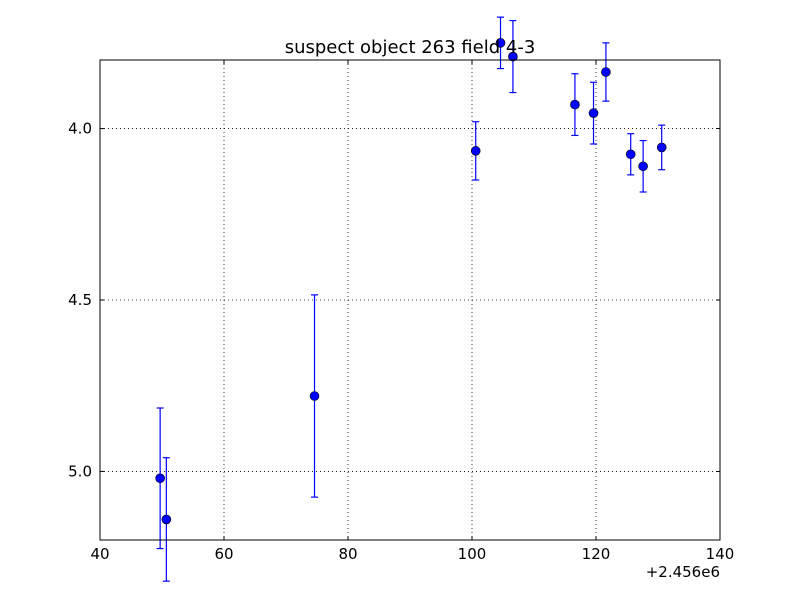 The height and width of the screenshot is (600, 800). I want to click on y-tick-label: 4.0, so click(80, 129).